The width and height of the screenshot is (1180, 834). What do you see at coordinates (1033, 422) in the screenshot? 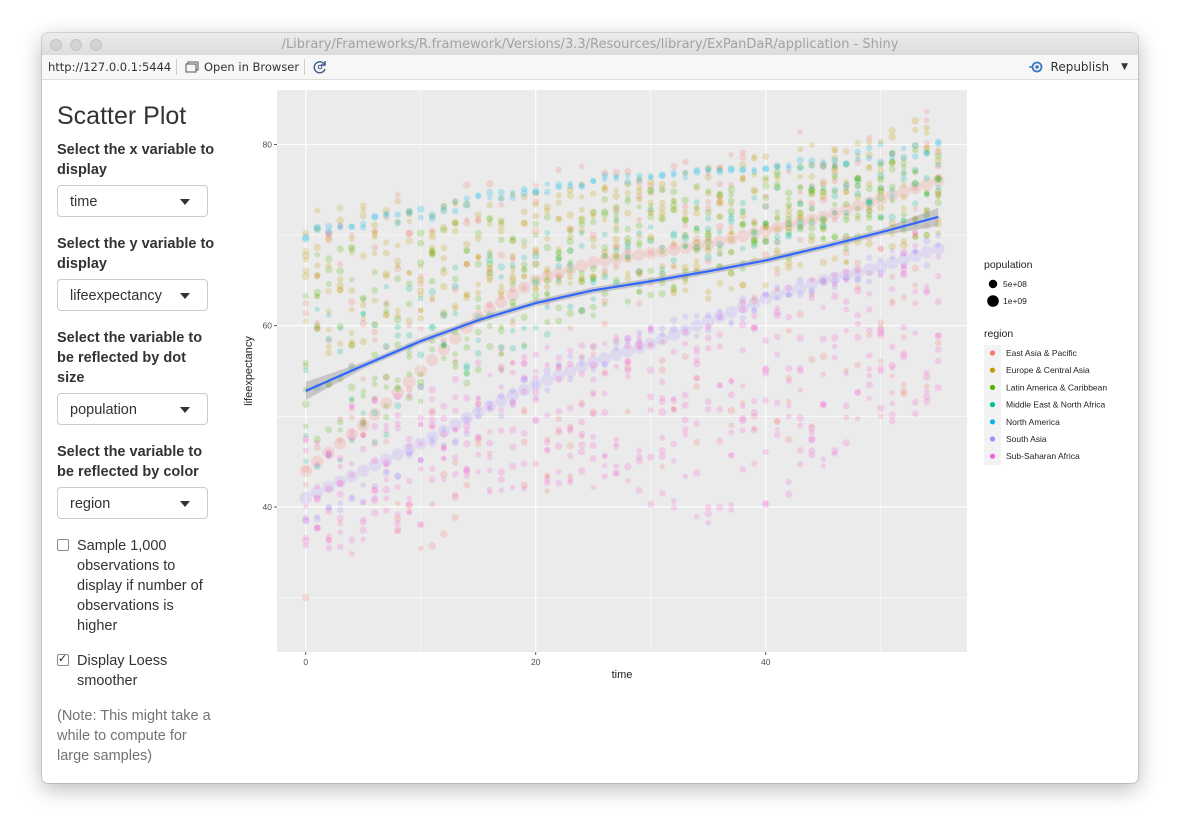
I see `color-legend-label: North America` at bounding box center [1033, 422].